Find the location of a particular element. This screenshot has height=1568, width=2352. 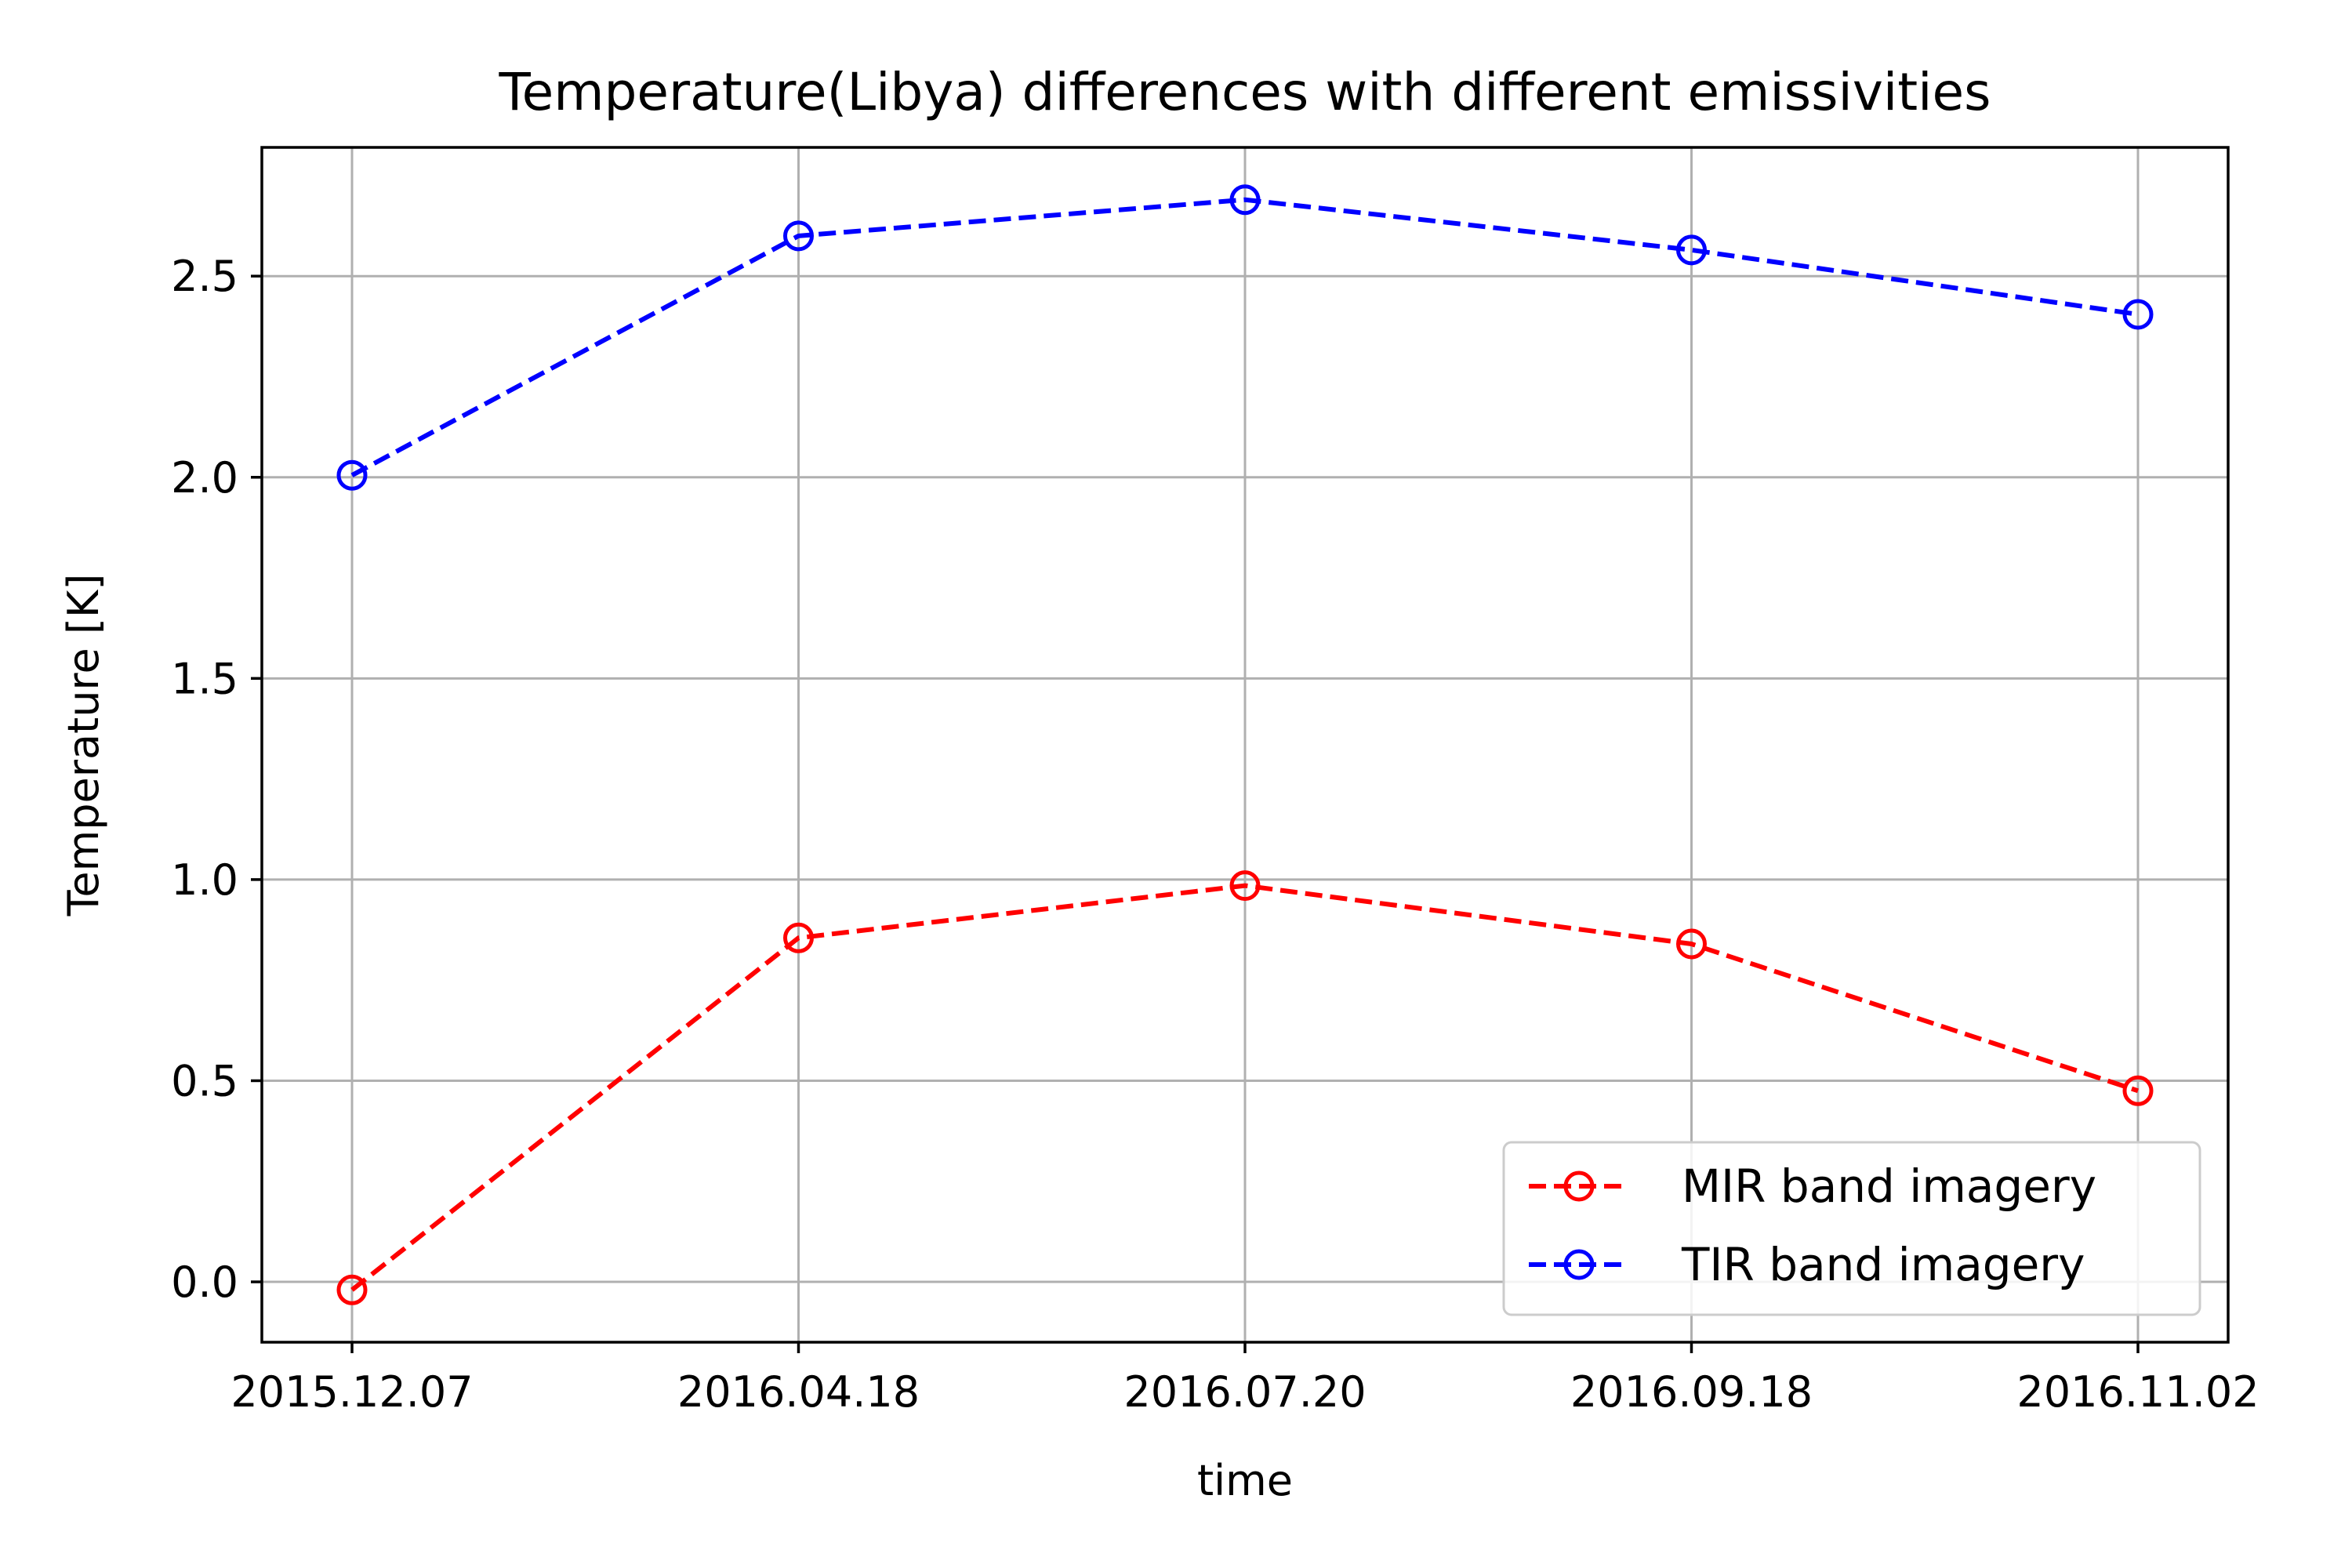

legend: MIR band imagery TIR band imagery is located at coordinates (1851, 1228).